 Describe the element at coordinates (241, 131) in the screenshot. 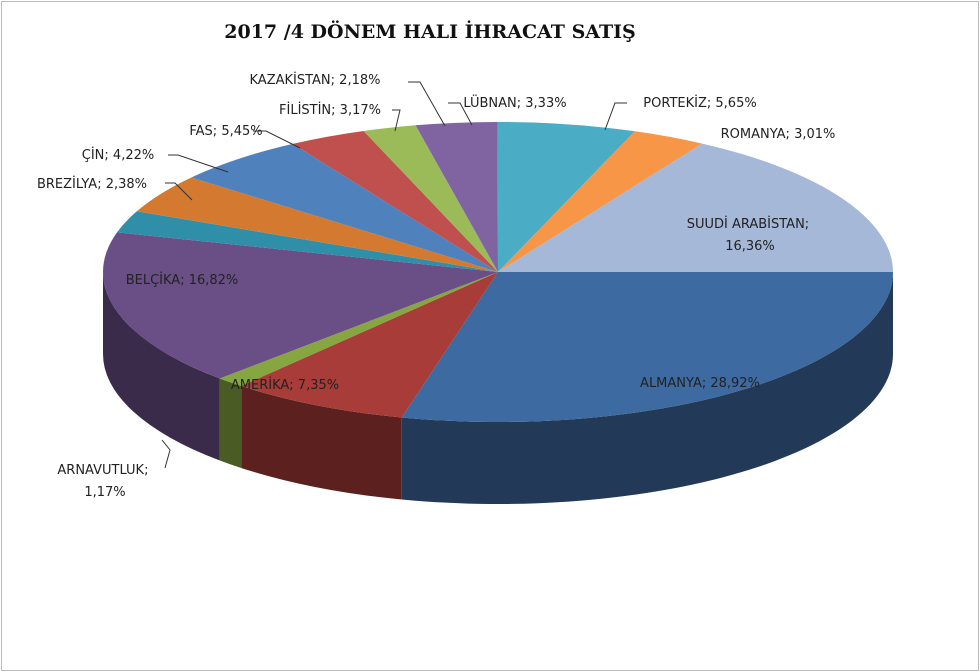

I see `label-value: 5,45%` at that location.